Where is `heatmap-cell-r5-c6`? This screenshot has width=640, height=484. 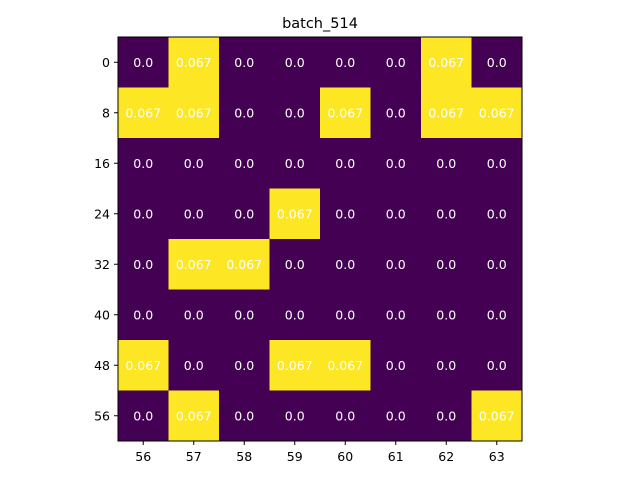 heatmap-cell-r5-c6 is located at coordinates (446, 315).